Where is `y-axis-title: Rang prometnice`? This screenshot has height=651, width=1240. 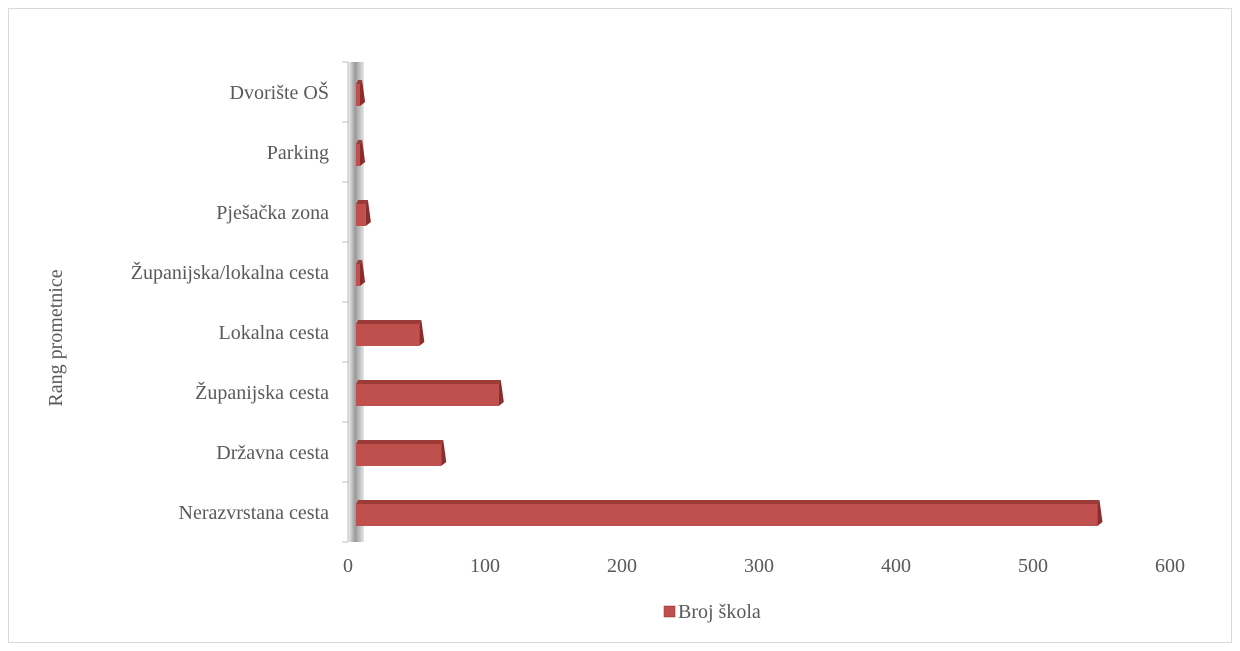
y-axis-title: Rang prometnice is located at coordinates (56, 337).